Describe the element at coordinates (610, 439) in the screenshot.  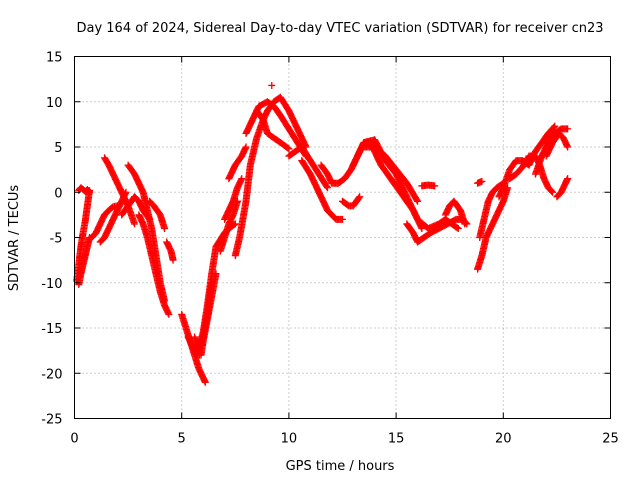
I see `x-tick-label: 25` at that location.